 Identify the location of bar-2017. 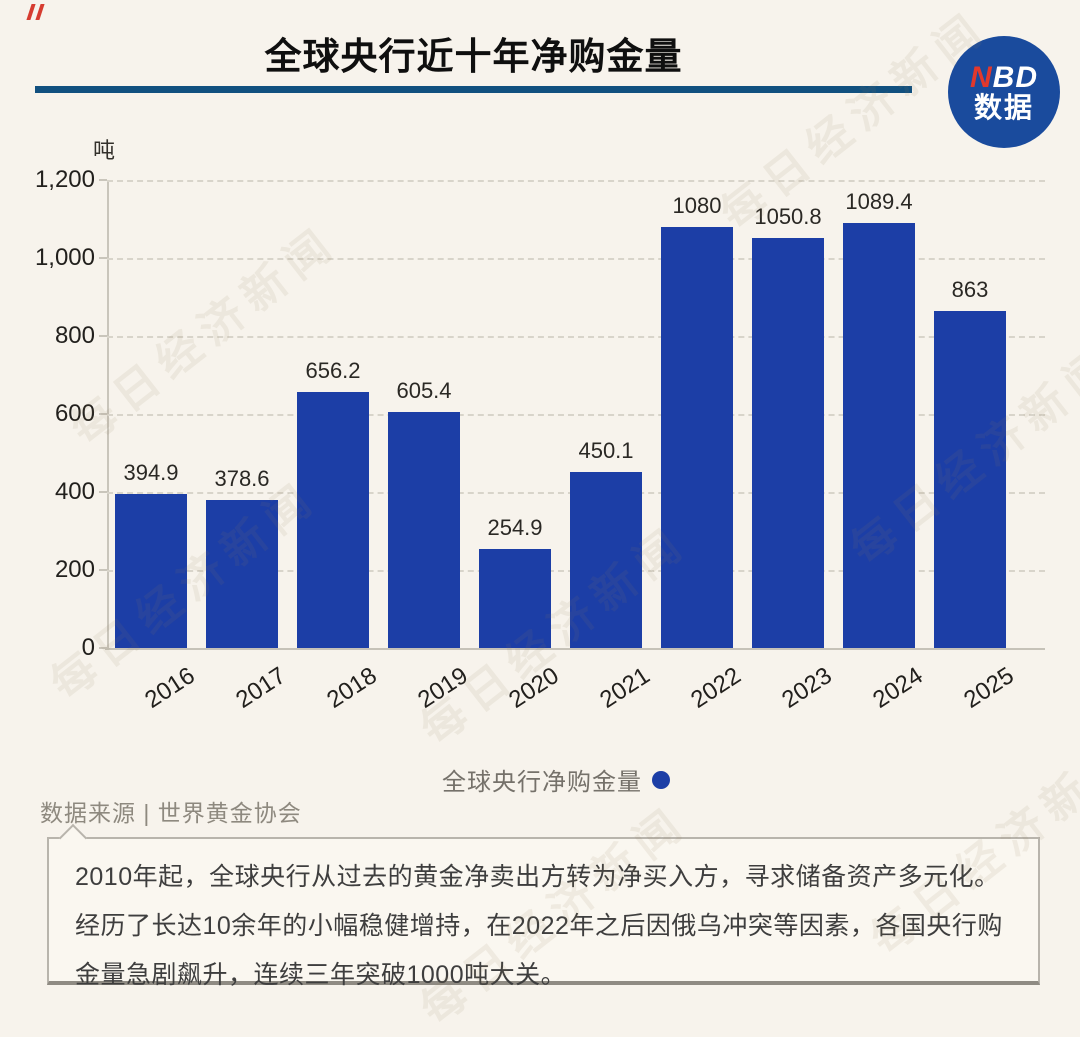
(242, 574).